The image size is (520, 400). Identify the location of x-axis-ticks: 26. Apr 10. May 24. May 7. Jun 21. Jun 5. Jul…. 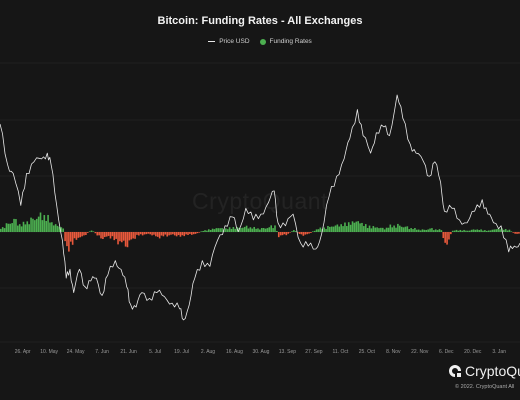
(260, 352).